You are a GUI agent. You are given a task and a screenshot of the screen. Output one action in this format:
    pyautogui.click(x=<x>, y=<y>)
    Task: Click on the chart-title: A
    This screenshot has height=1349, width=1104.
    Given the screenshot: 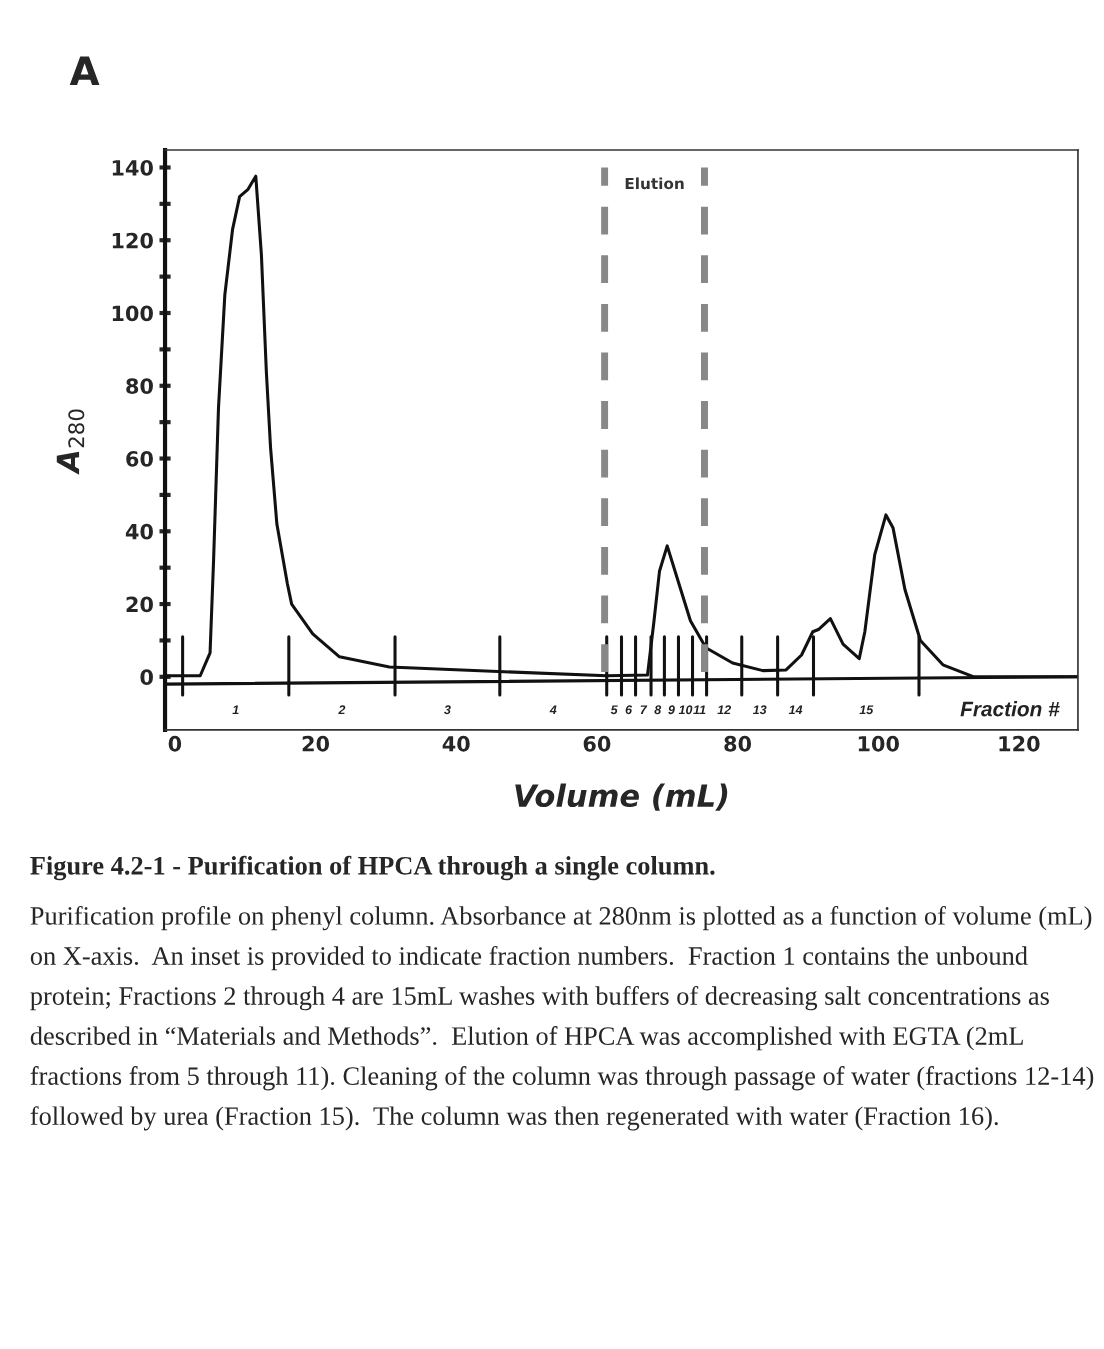 What is the action you would take?
    pyautogui.click(x=84, y=70)
    